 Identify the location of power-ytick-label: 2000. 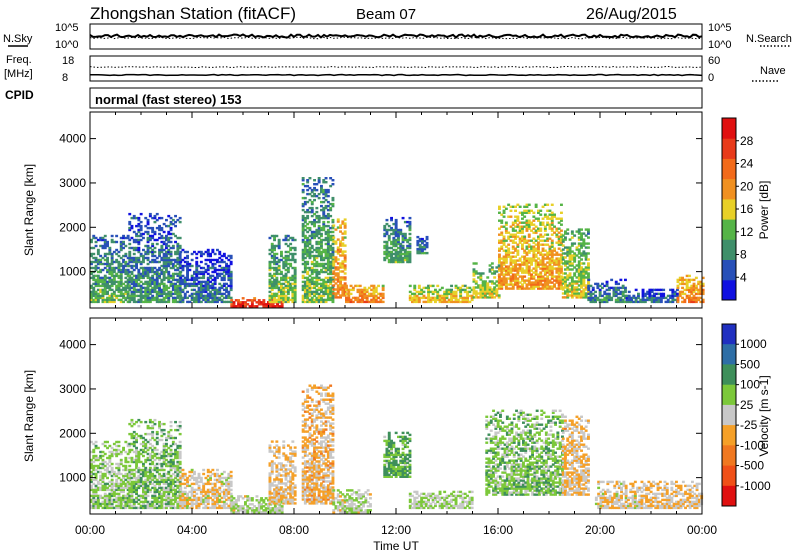
(72, 227).